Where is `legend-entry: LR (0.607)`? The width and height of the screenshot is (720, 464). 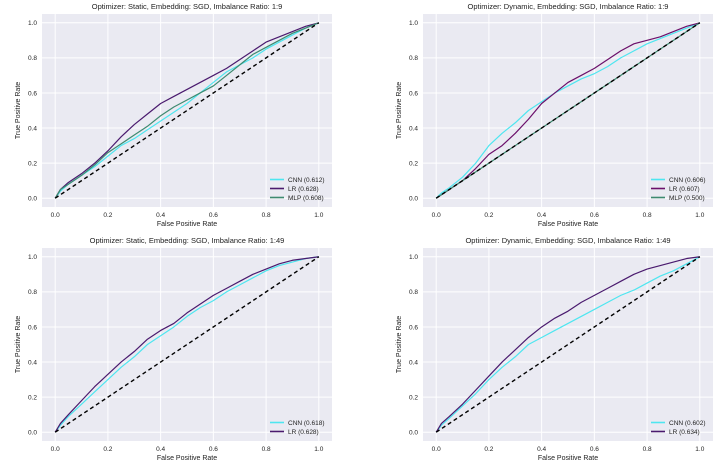 legend-entry: LR (0.607) is located at coordinates (684, 189).